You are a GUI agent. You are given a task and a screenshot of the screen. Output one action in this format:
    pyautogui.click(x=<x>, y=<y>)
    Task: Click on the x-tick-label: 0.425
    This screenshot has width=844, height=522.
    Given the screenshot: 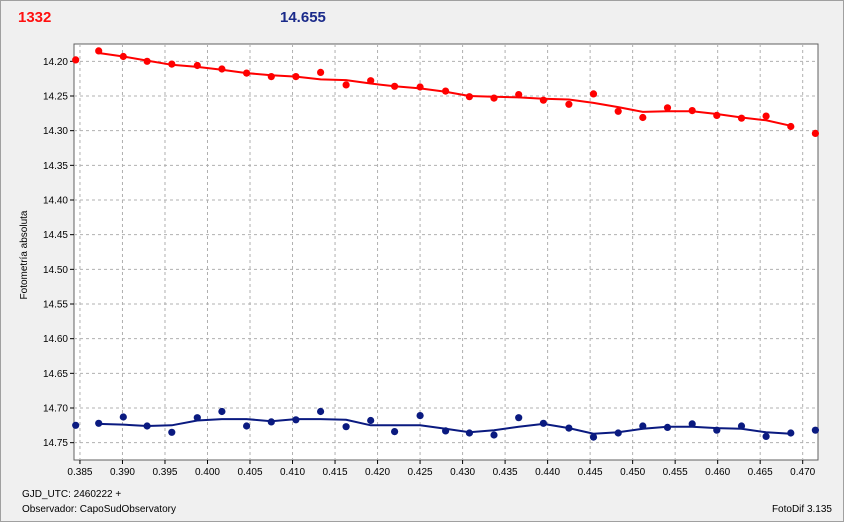 What is the action you would take?
    pyautogui.click(x=420, y=472)
    